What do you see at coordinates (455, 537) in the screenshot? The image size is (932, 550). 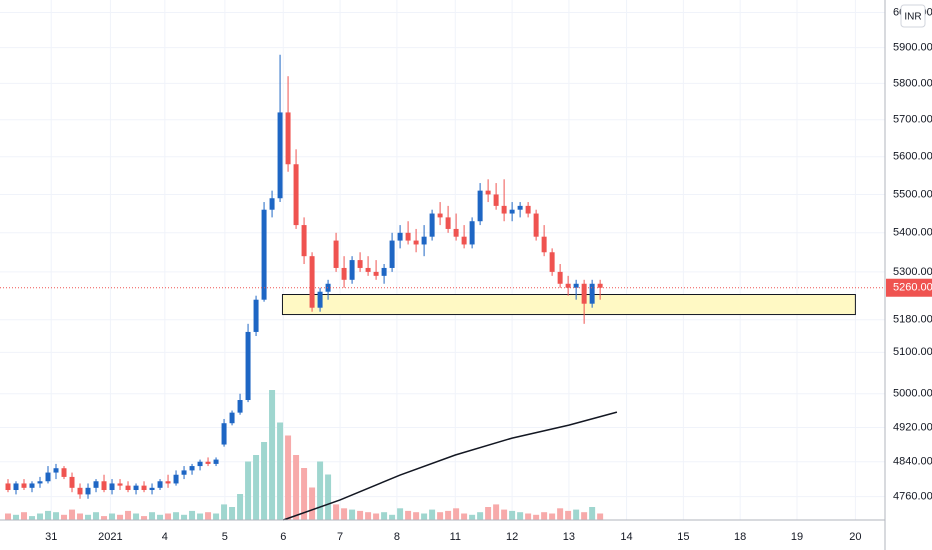 I see `x-tick-label: 11` at bounding box center [455, 537].